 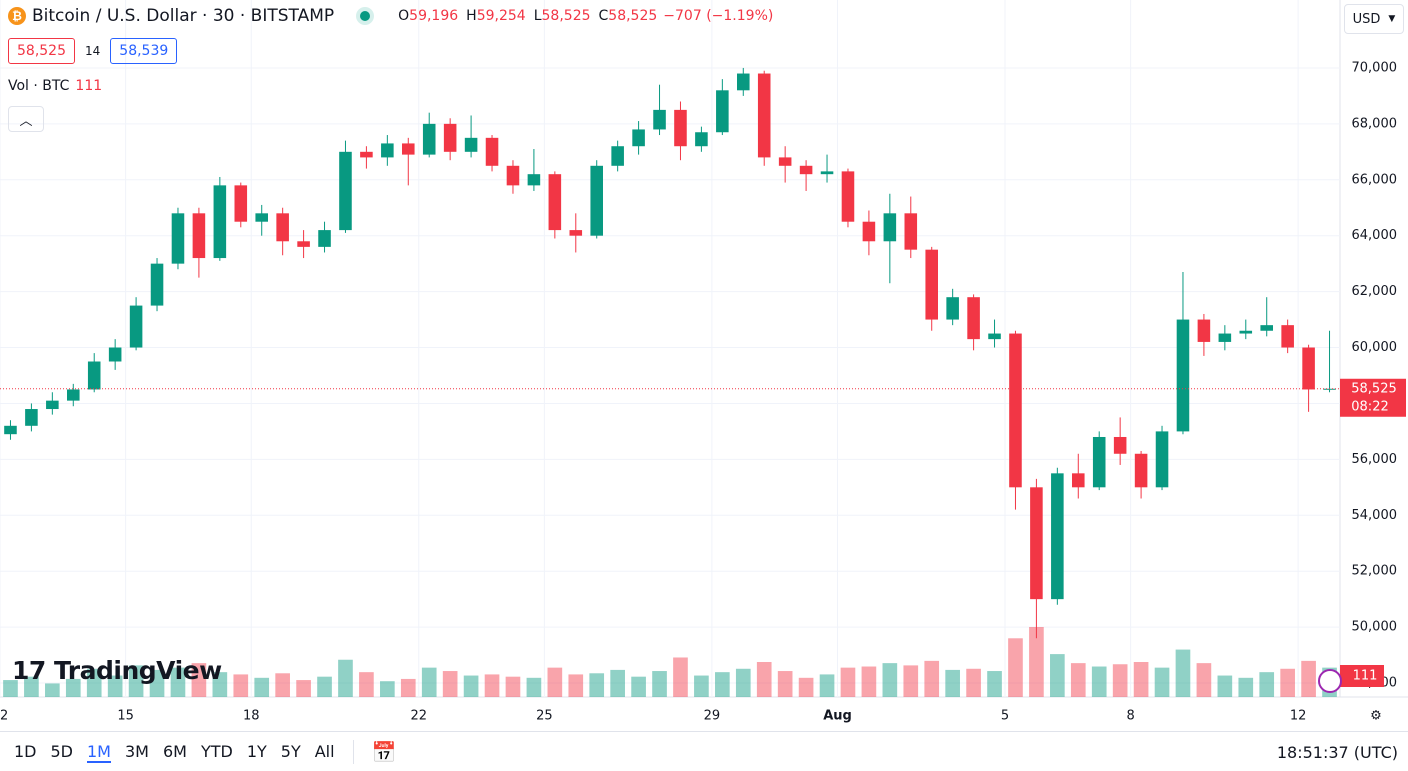 What do you see at coordinates (718, 16) in the screenshot?
I see `price-change: −707 (−1.19%)` at bounding box center [718, 16].